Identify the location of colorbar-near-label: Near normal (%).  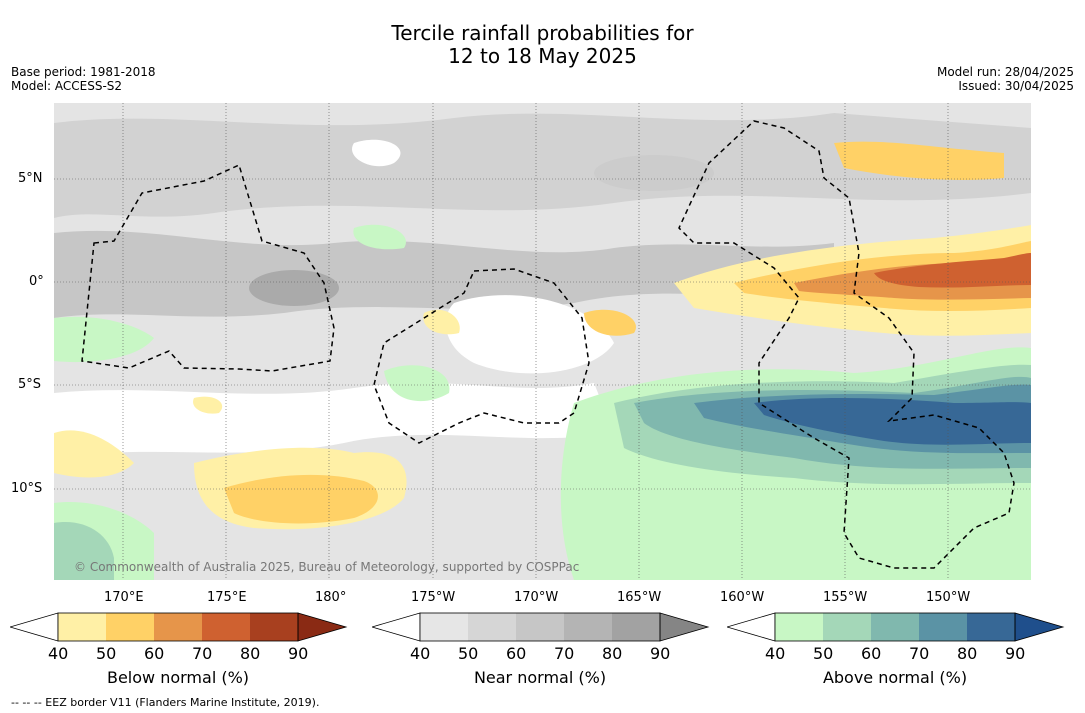
(540, 677).